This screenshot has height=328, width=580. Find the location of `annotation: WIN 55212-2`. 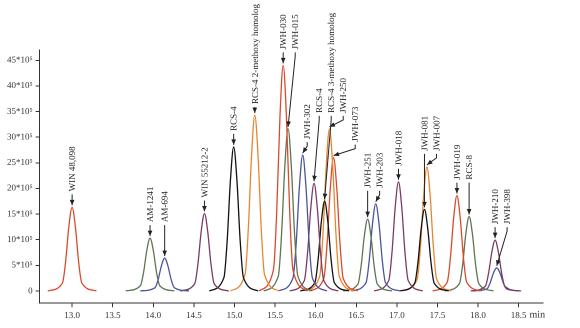

annotation: WIN 55212-2 is located at coordinates (204, 172).